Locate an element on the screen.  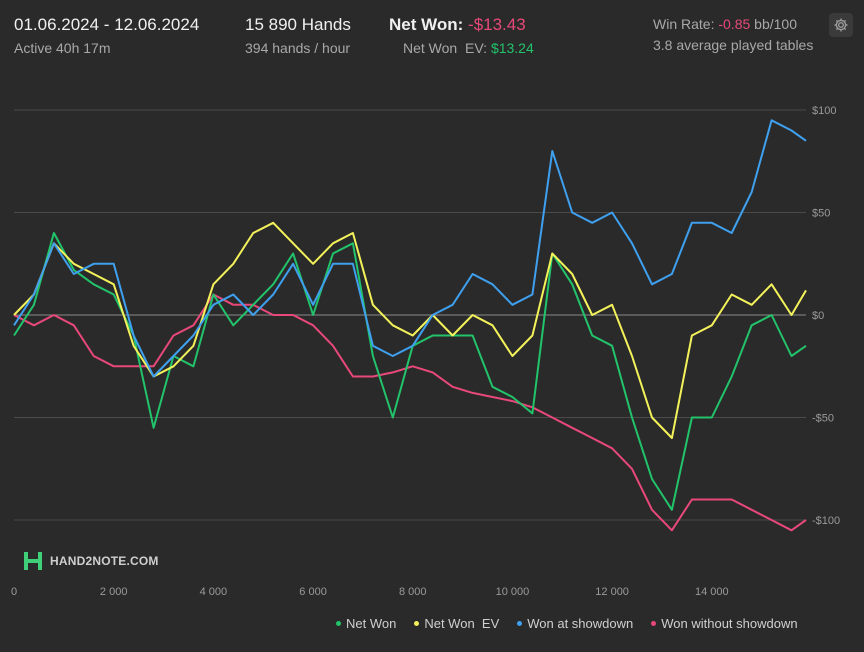
hands-count: 15 890 Hands is located at coordinates (298, 24).